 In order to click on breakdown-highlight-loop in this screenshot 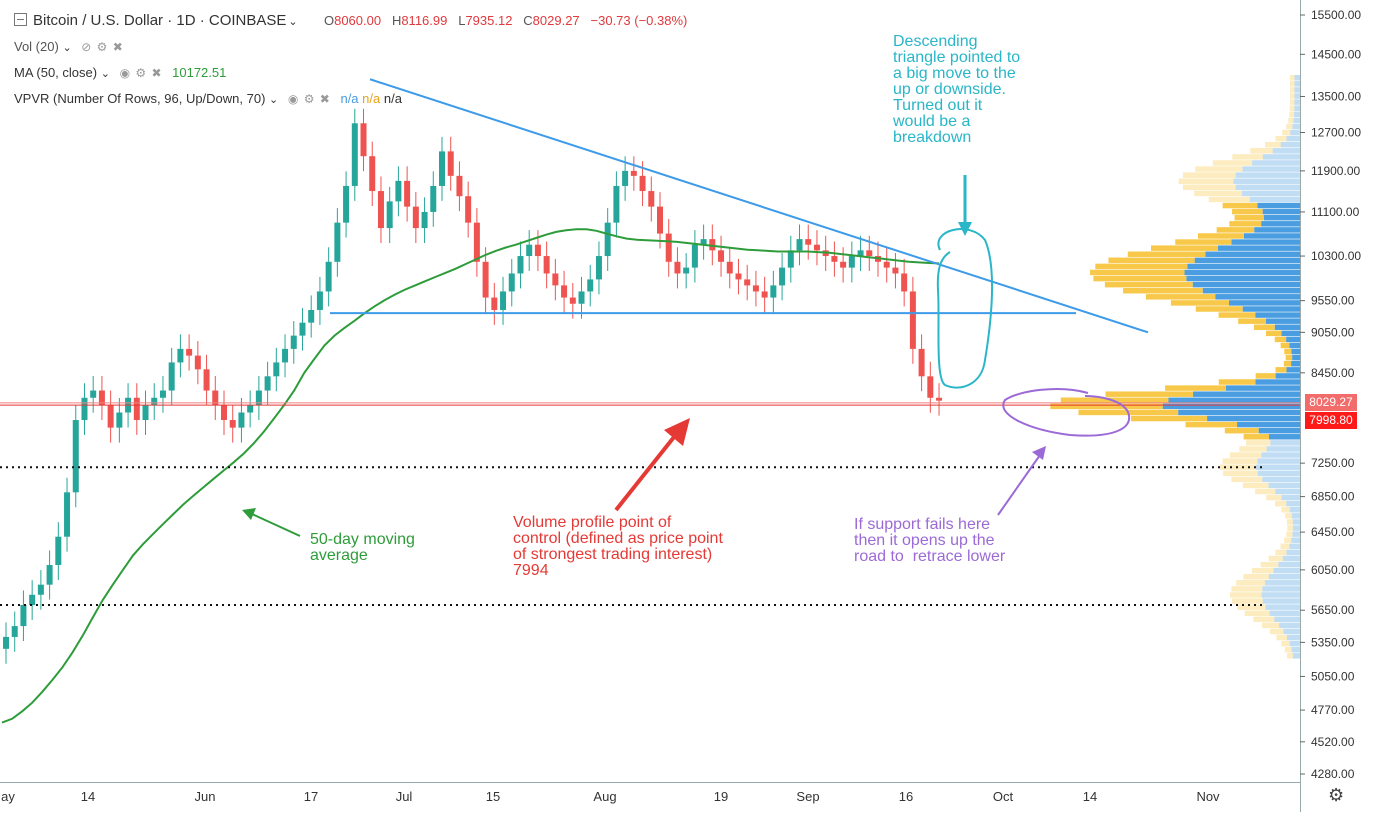, I will do `click(965, 308)`.